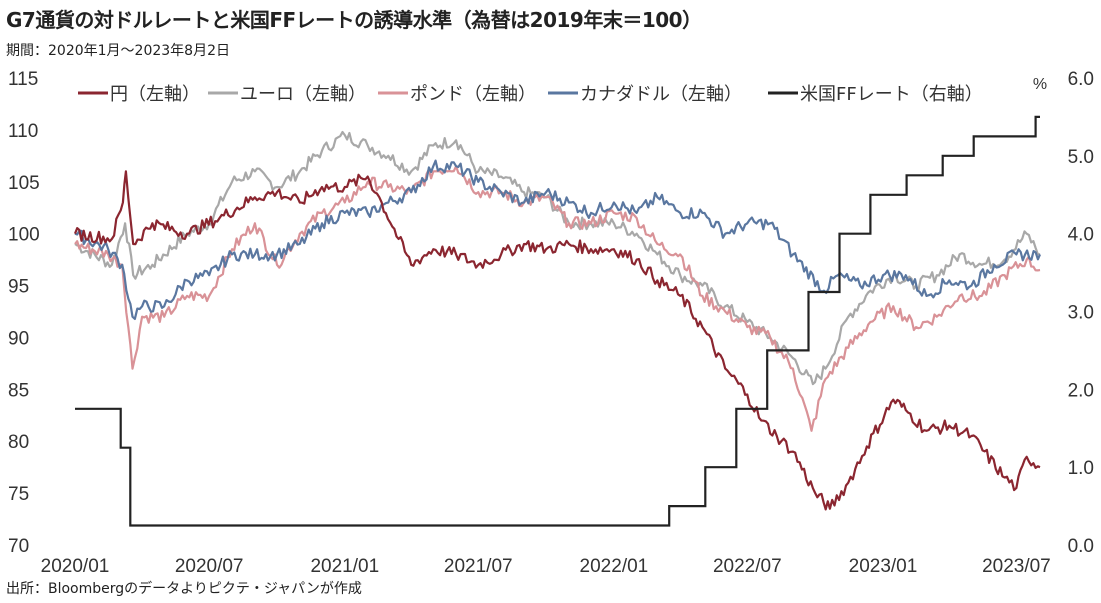 The width and height of the screenshot is (1101, 603). What do you see at coordinates (18, 442) in the screenshot?
I see `y-left-tick-label: 80` at bounding box center [18, 442].